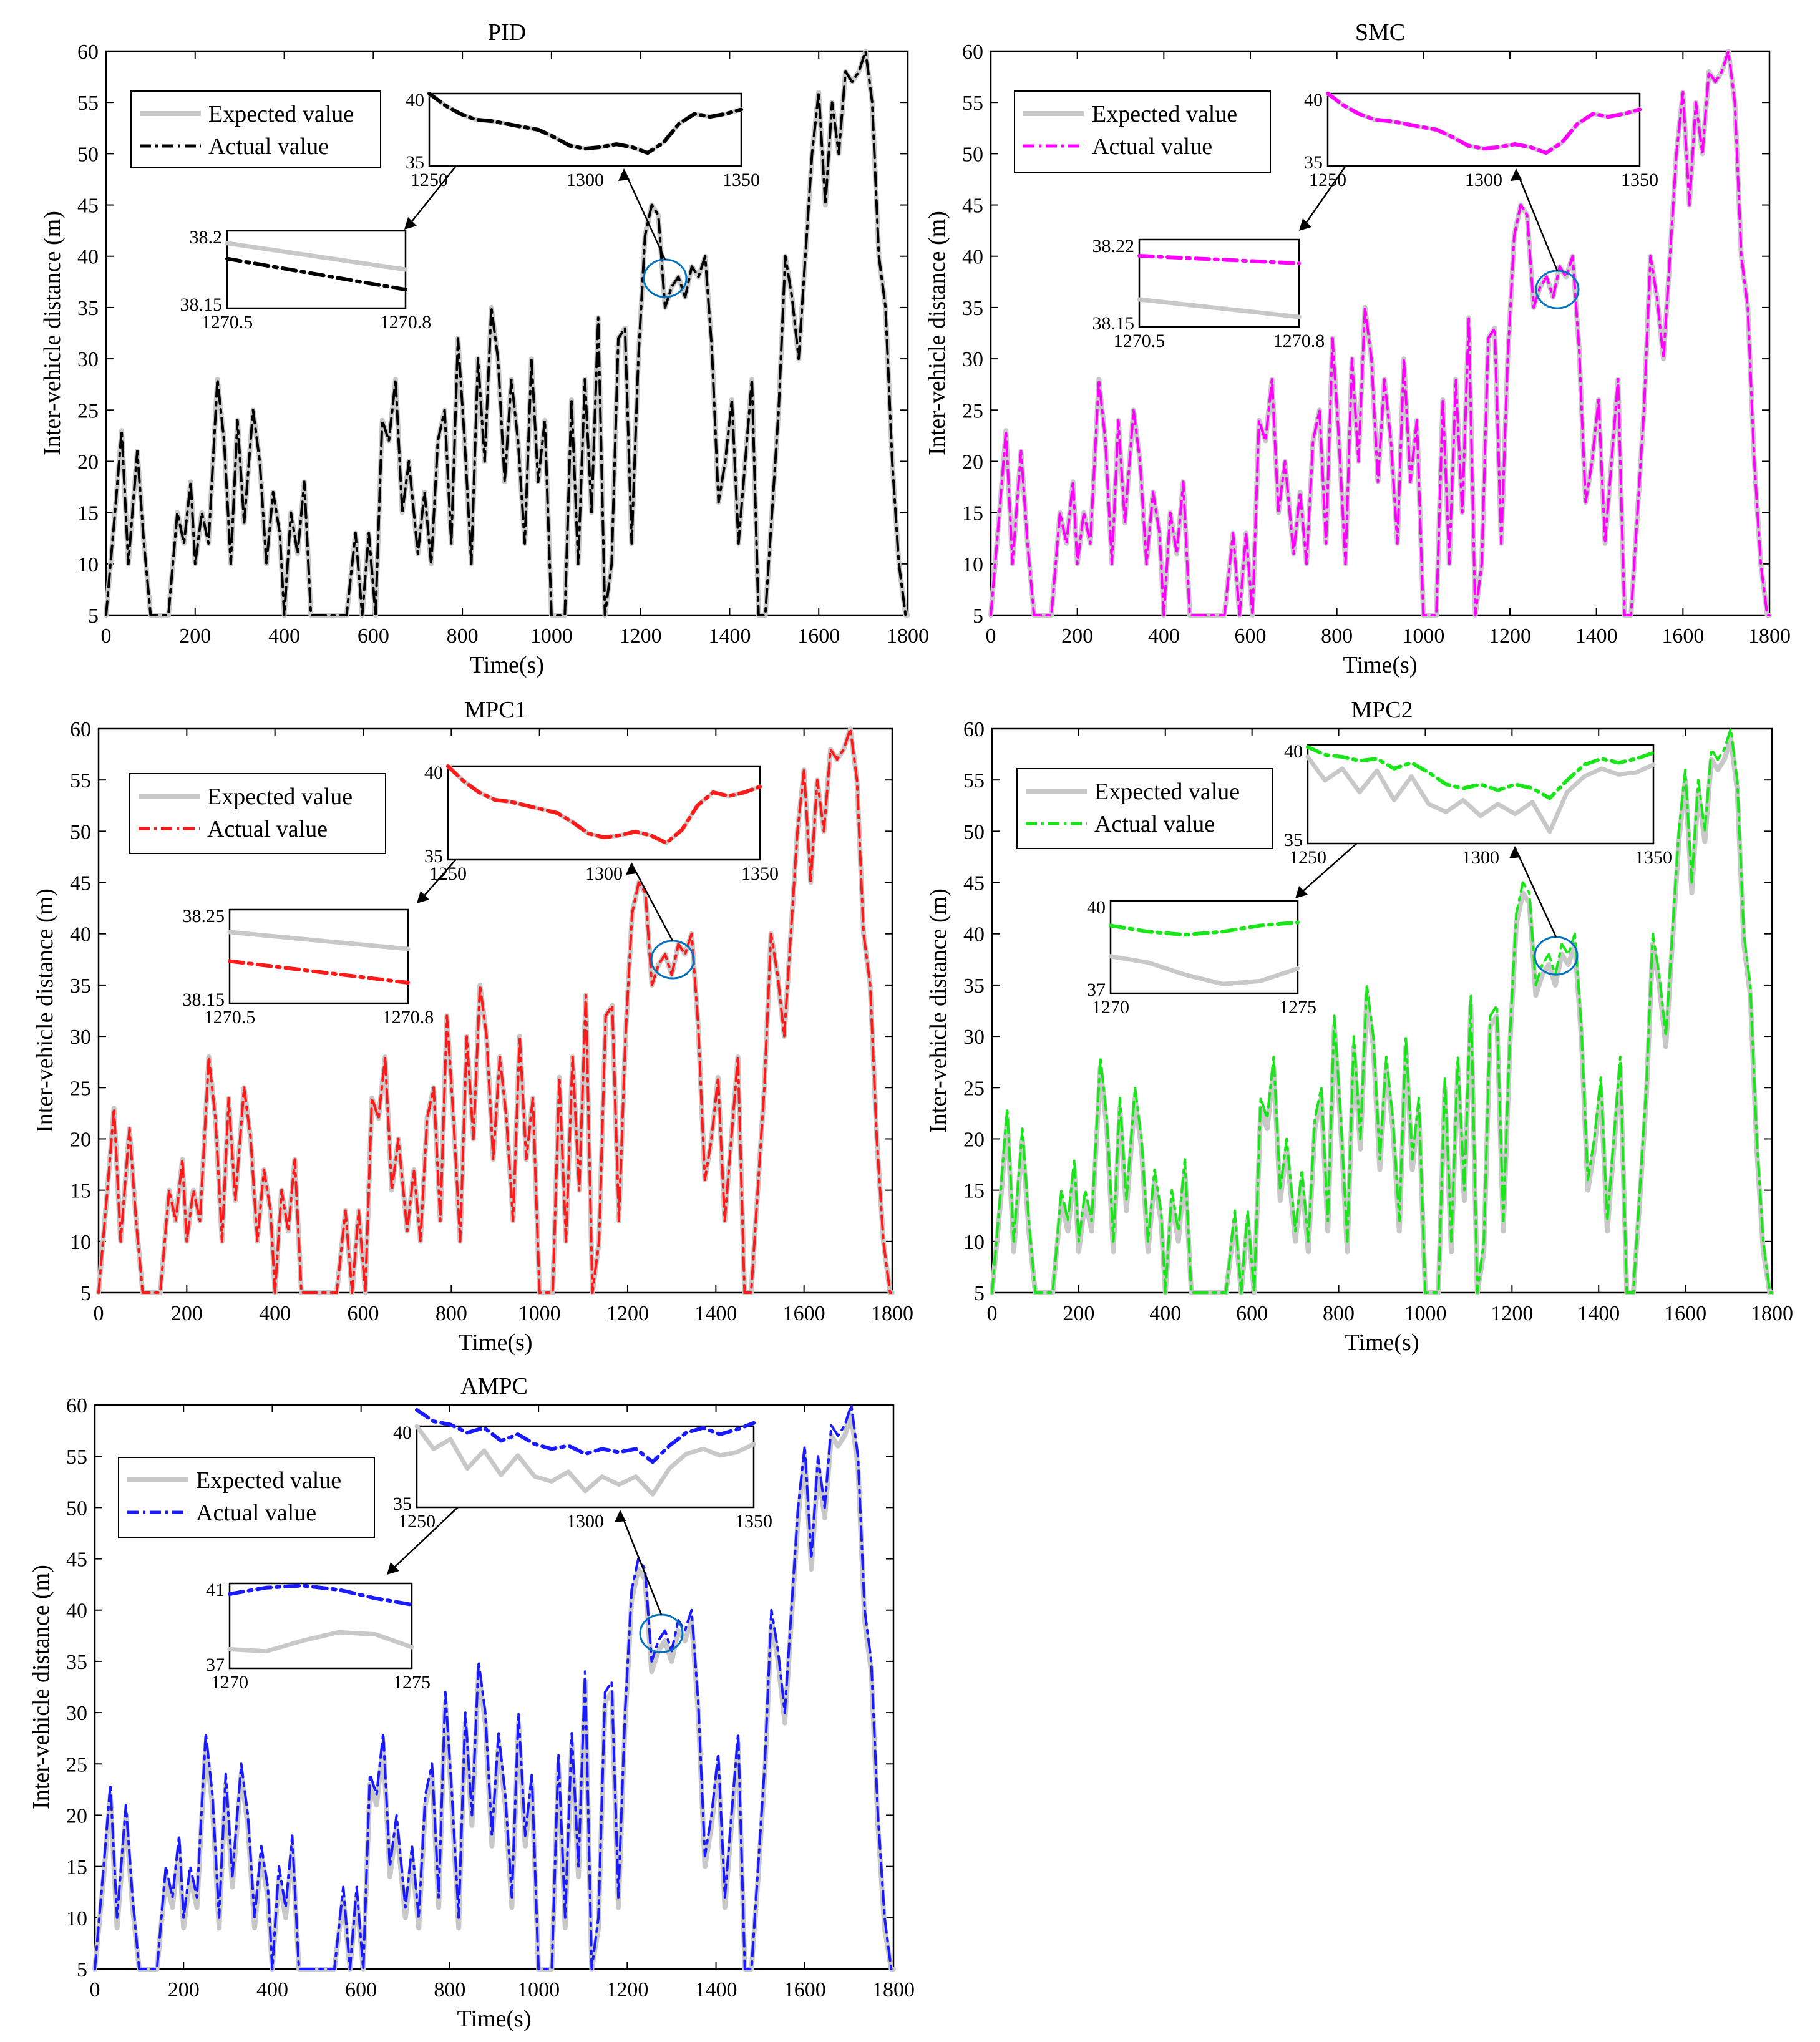  I want to click on detail-expected-line, so click(320, 1642).